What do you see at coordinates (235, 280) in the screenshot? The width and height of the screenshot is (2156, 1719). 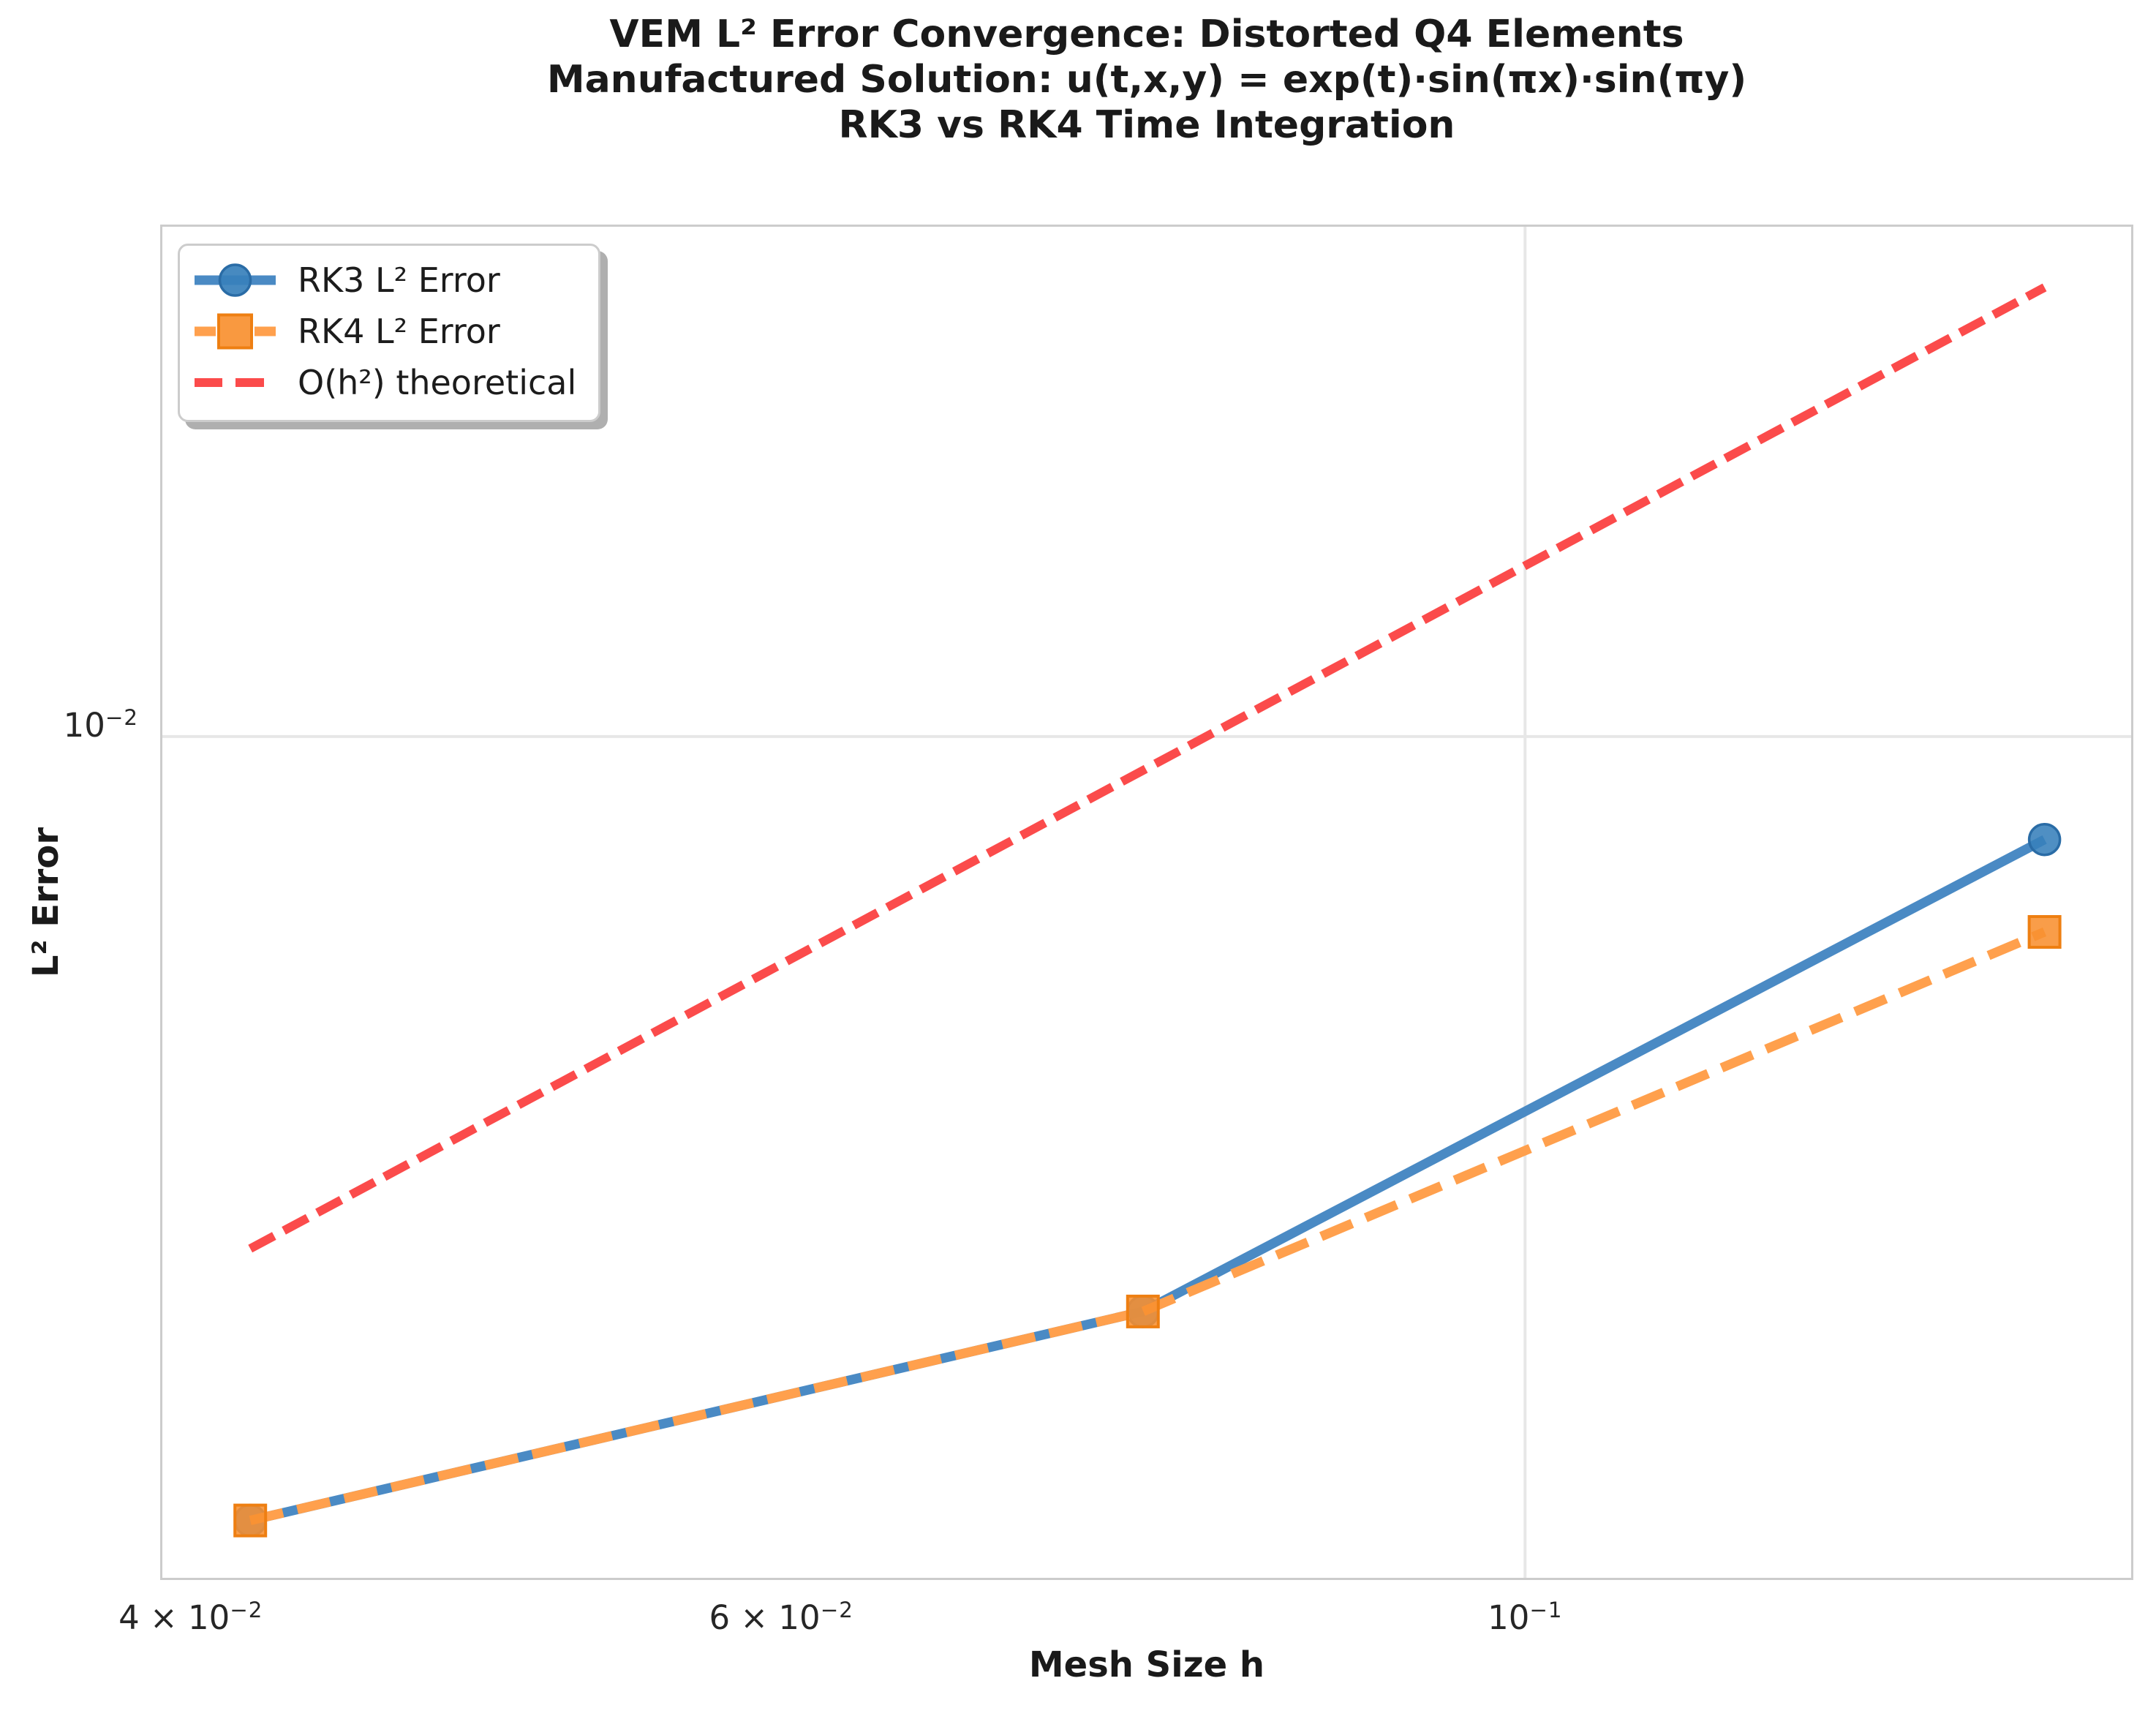 I see `rk3-line-circle-icon` at bounding box center [235, 280].